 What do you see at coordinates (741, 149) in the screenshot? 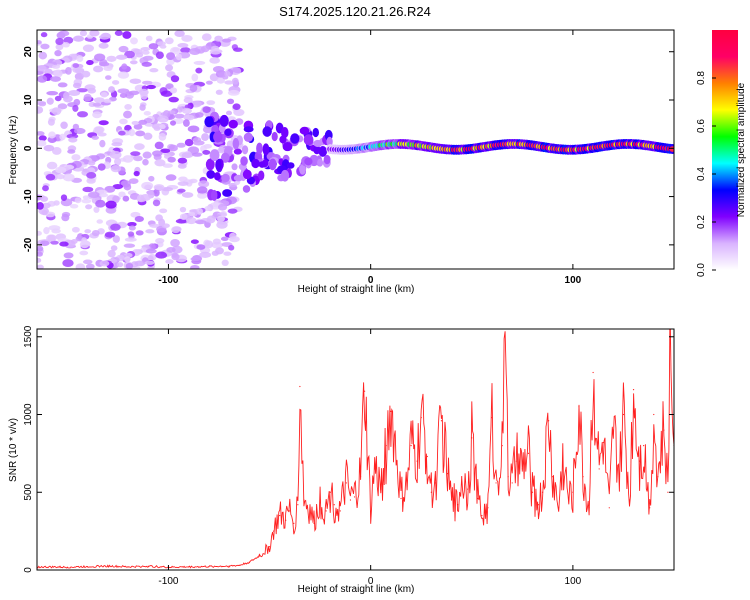
I see `colorbar-label: Normalized spectral amplitude` at bounding box center [741, 149].